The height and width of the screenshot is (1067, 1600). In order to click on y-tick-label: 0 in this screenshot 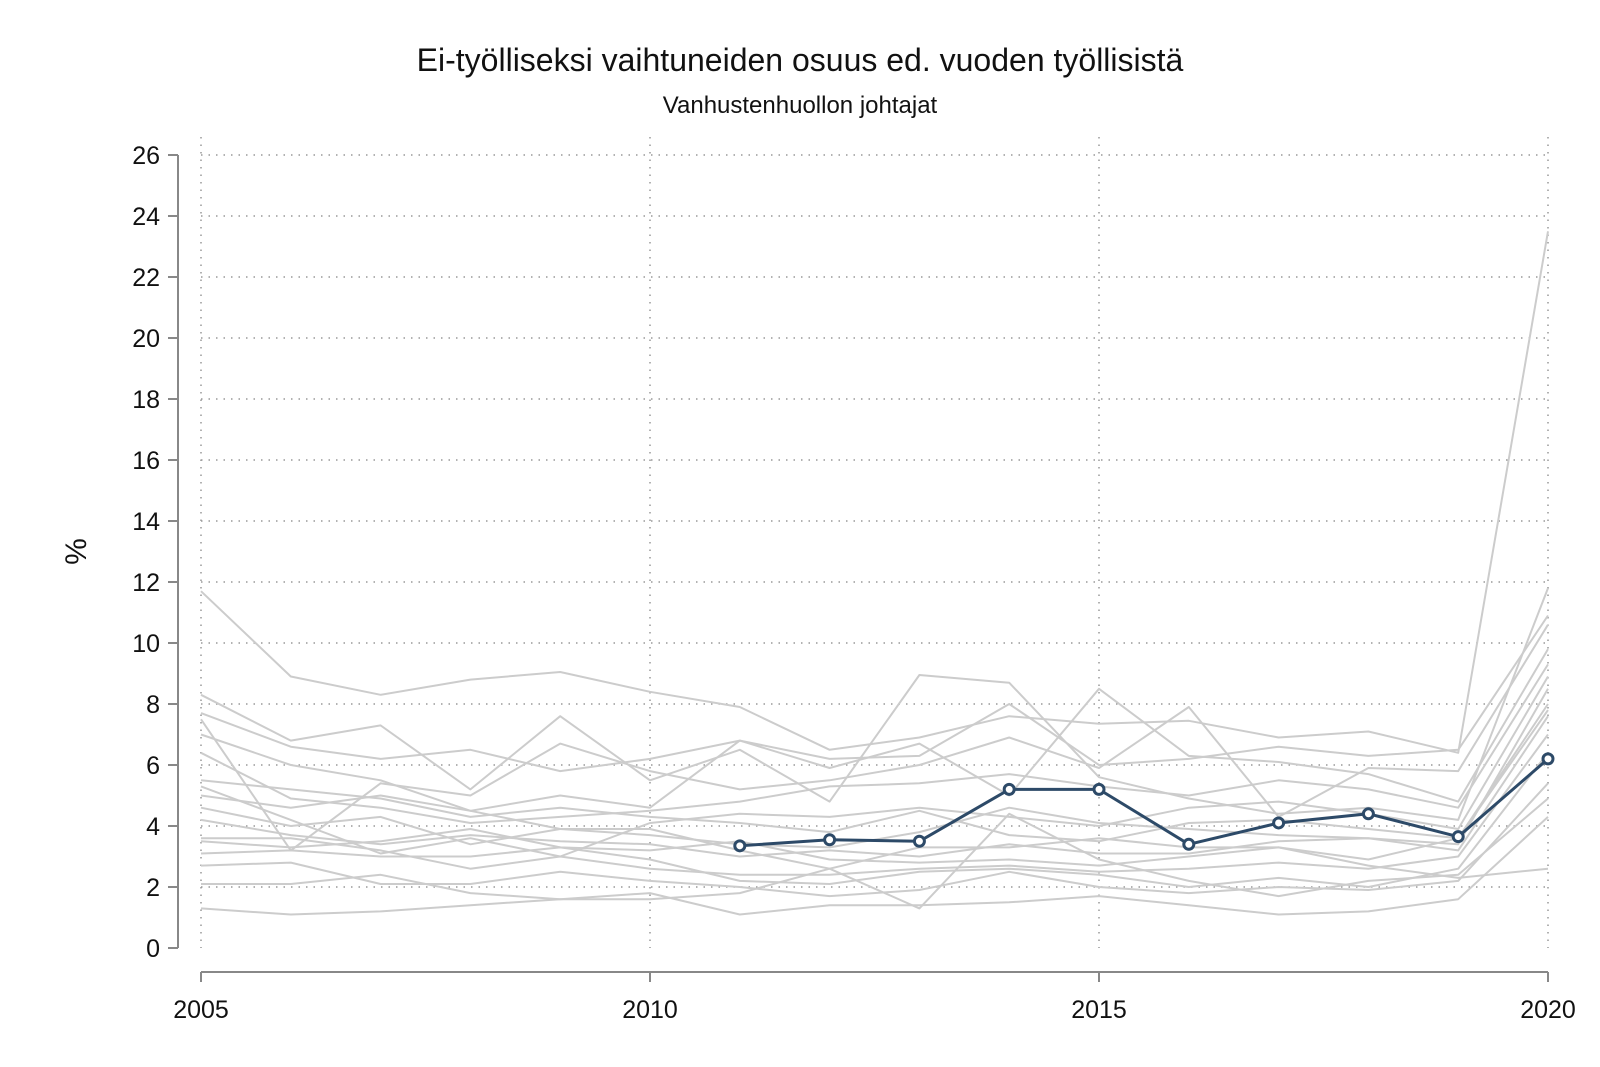, I will do `click(153, 949)`.